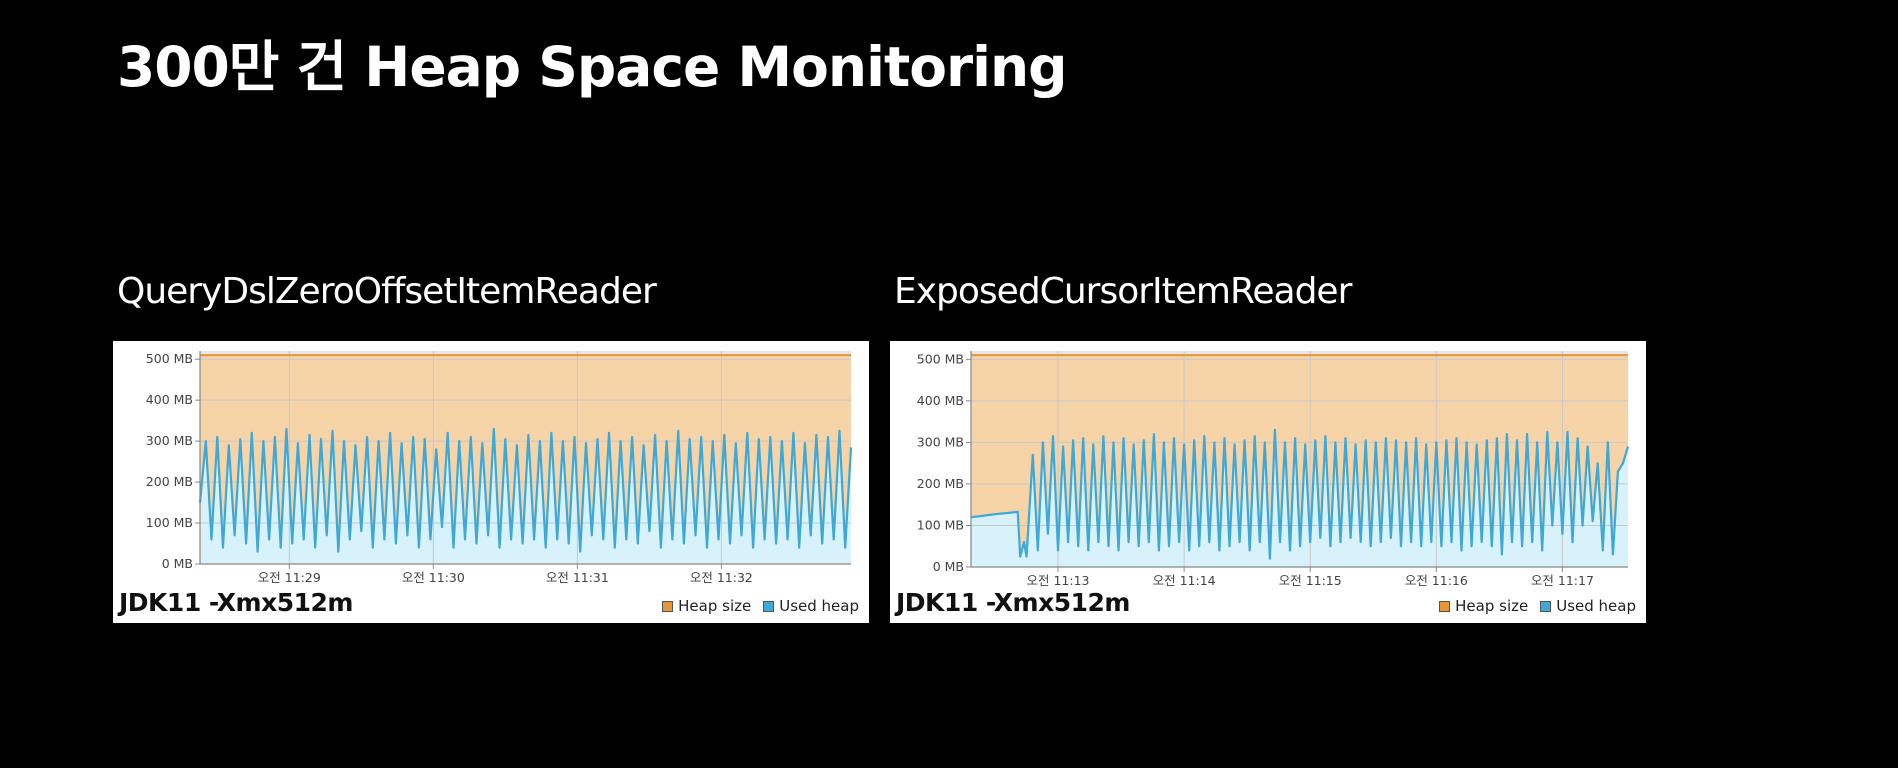  What do you see at coordinates (1058, 580) in the screenshot?
I see `x-tick-label: 오전 11:13` at bounding box center [1058, 580].